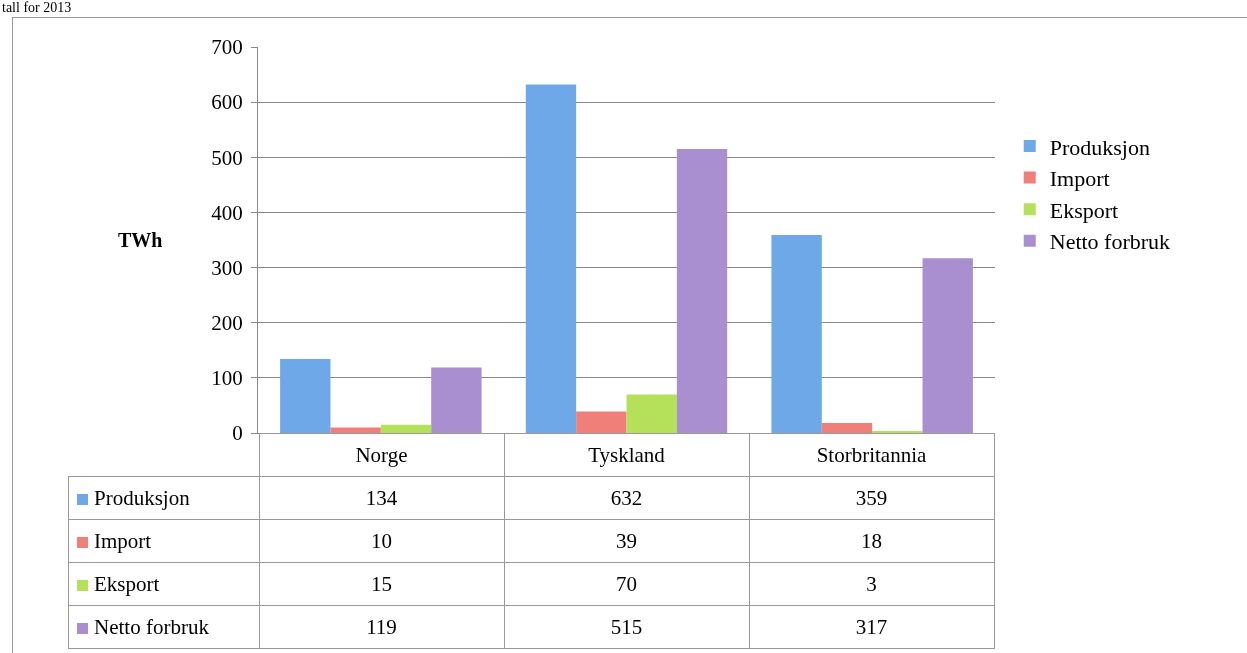  I want to click on text: tall for 2013, so click(37, 8).